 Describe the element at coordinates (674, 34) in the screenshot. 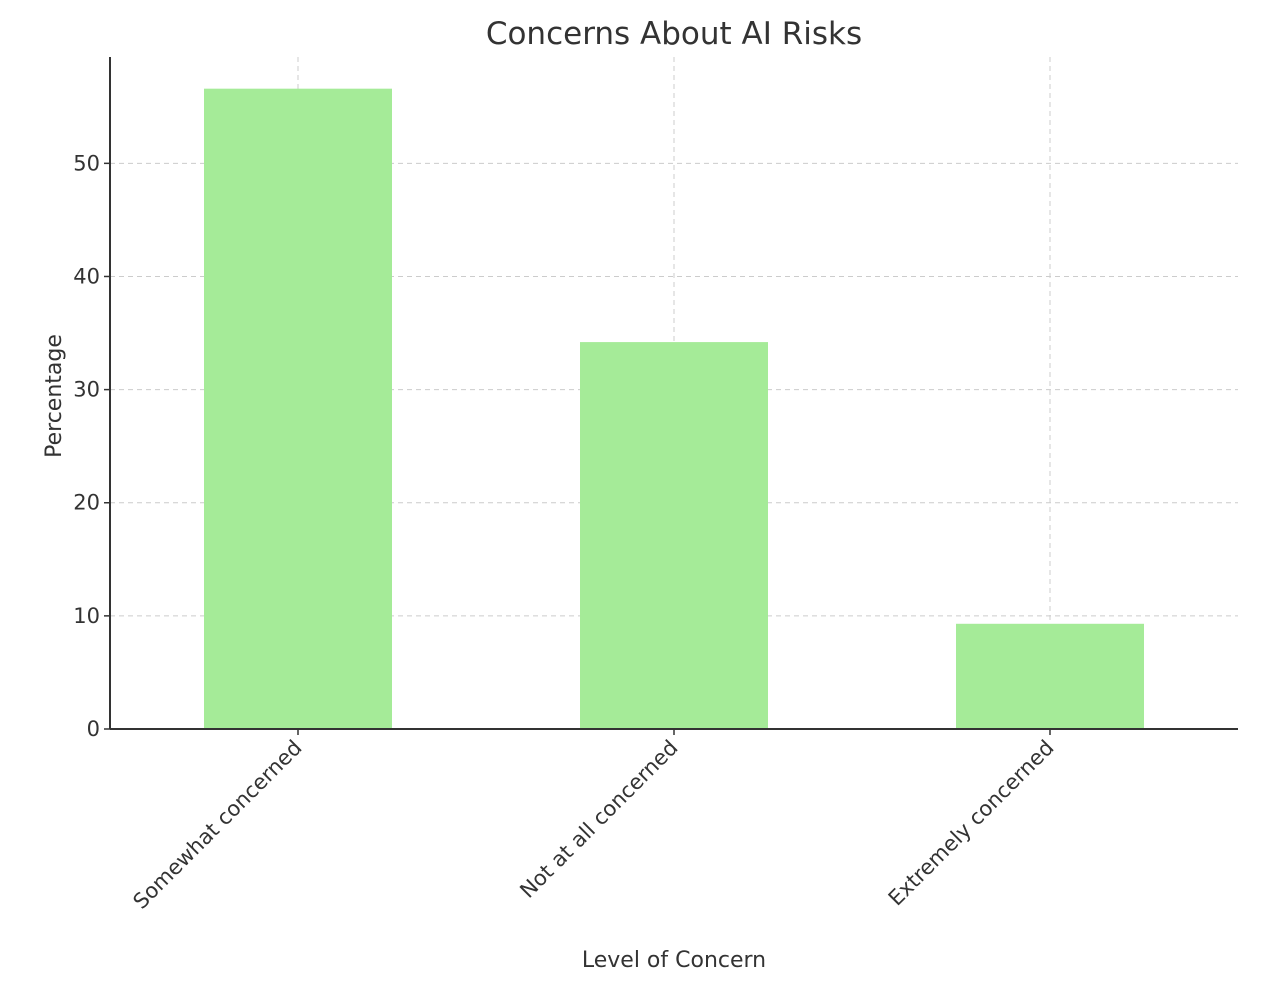

I see `chart-title: Concerns About AI Risks` at that location.